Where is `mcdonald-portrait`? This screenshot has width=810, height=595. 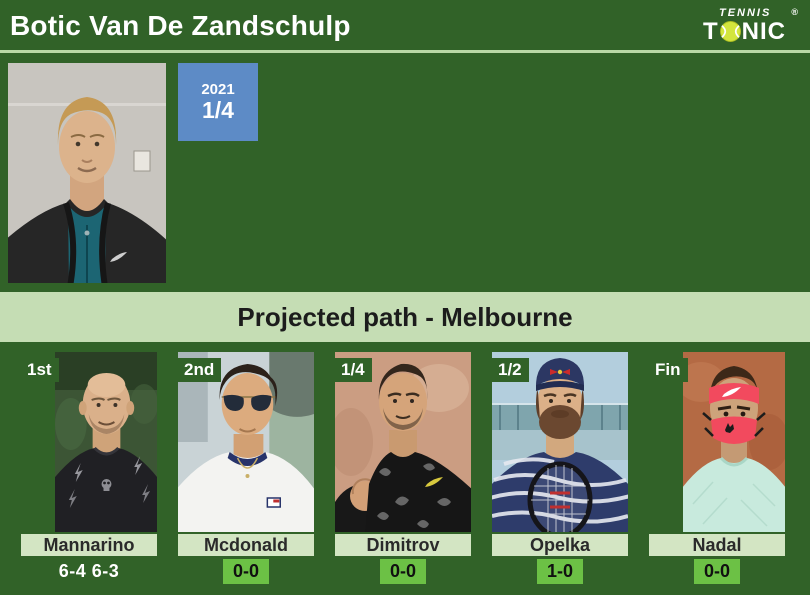 mcdonald-portrait is located at coordinates (246, 442).